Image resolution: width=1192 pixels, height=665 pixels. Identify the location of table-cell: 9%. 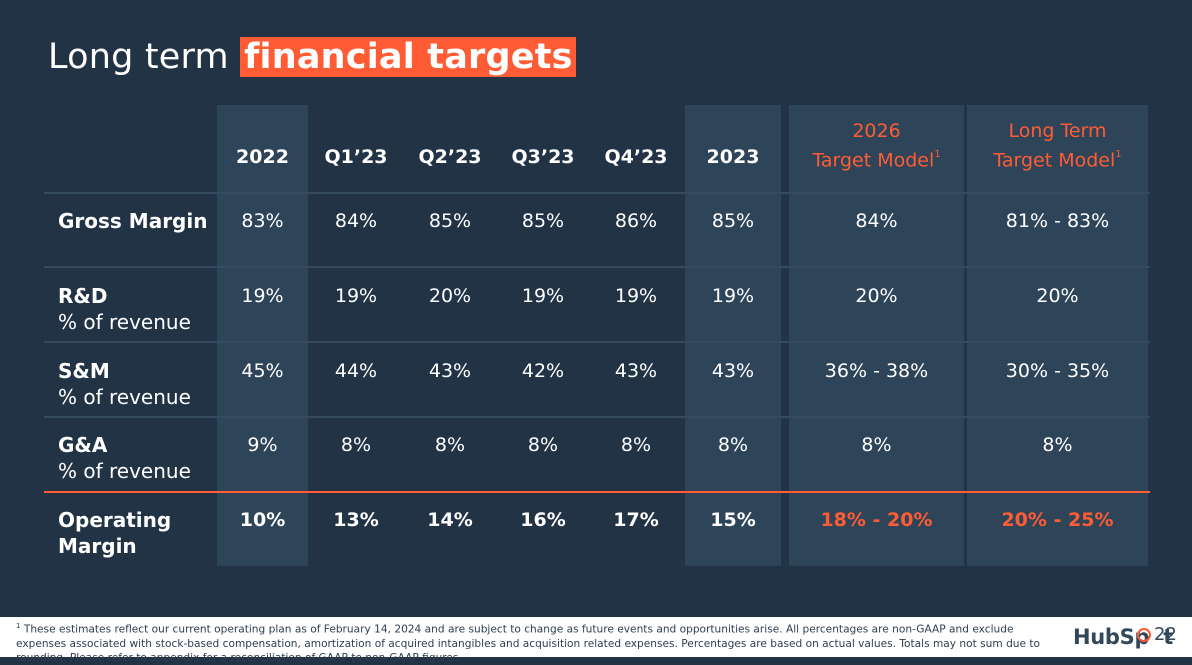
(262, 445).